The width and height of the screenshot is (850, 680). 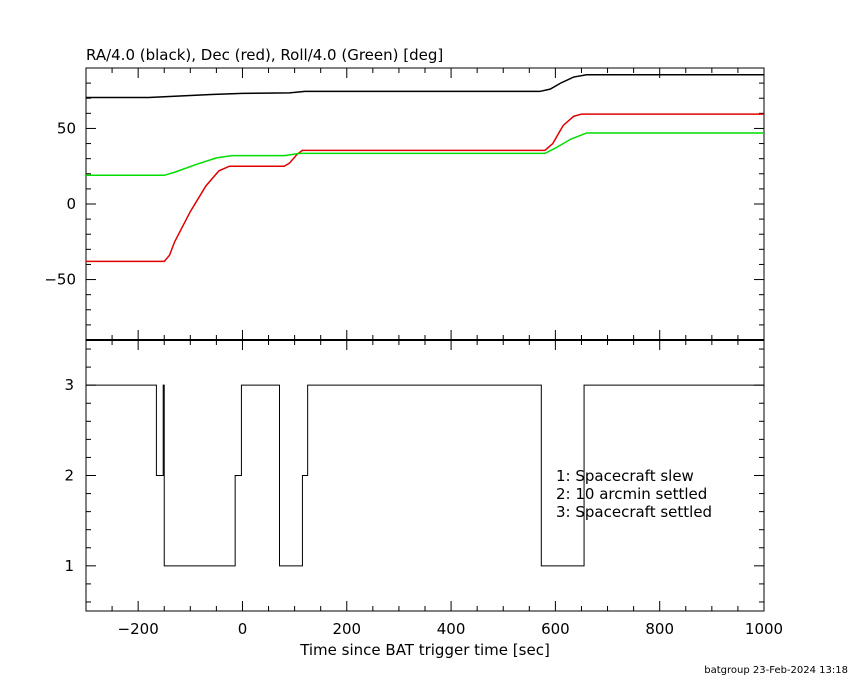 What do you see at coordinates (60, 203) in the screenshot?
I see `top-y-tick-labels: −50 0 50` at bounding box center [60, 203].